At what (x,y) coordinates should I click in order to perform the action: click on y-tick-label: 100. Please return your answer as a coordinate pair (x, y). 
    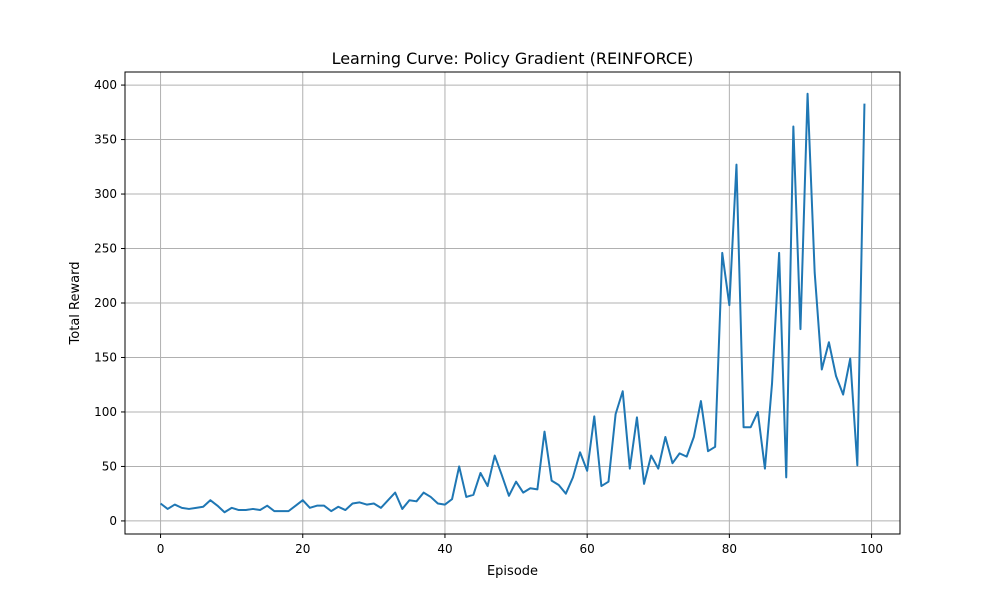
    Looking at the image, I should click on (105, 412).